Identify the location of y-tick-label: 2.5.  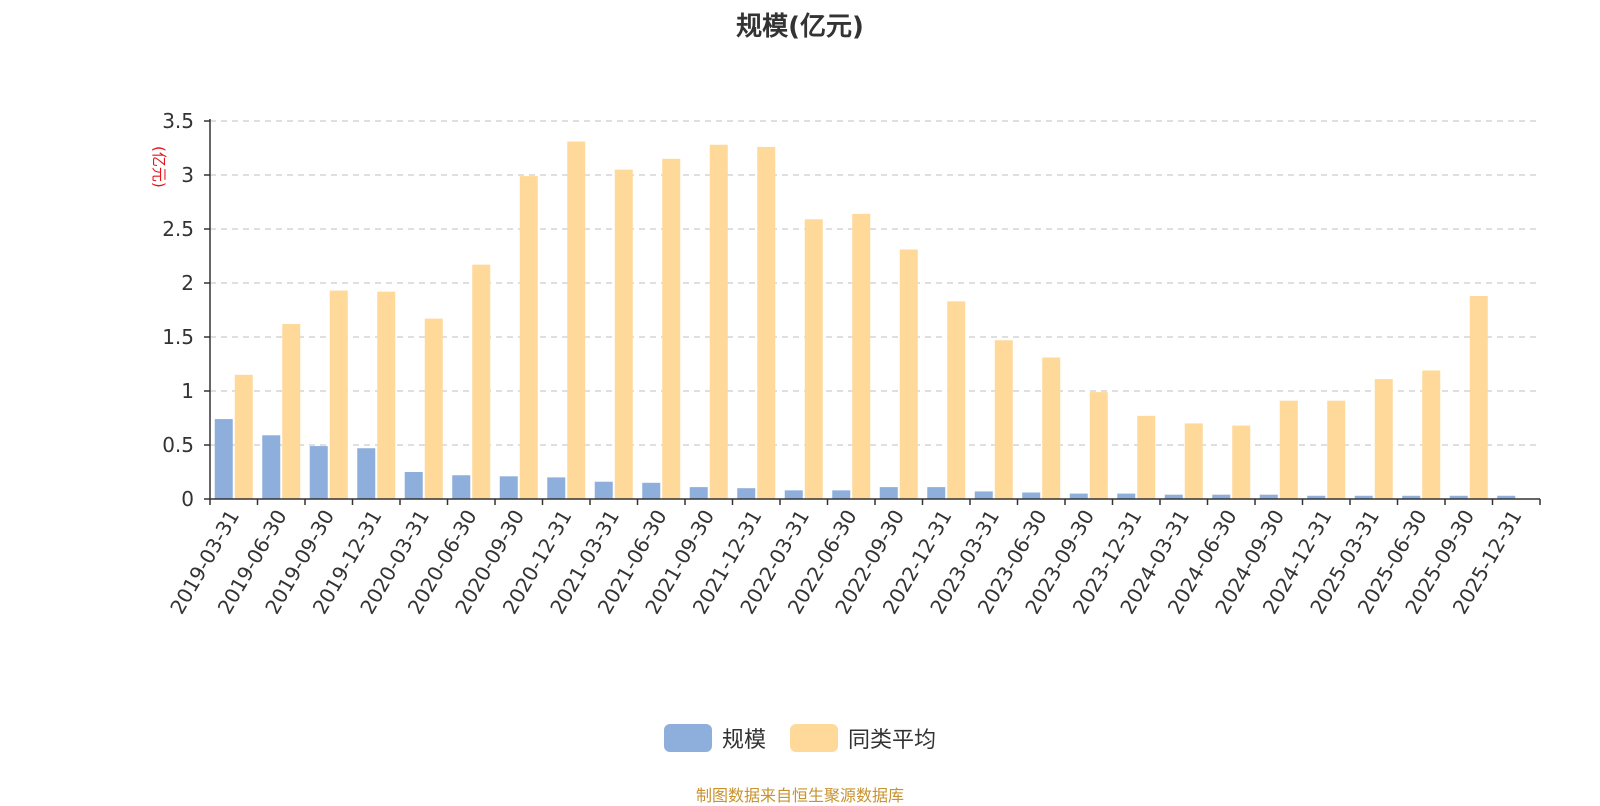
(178, 229).